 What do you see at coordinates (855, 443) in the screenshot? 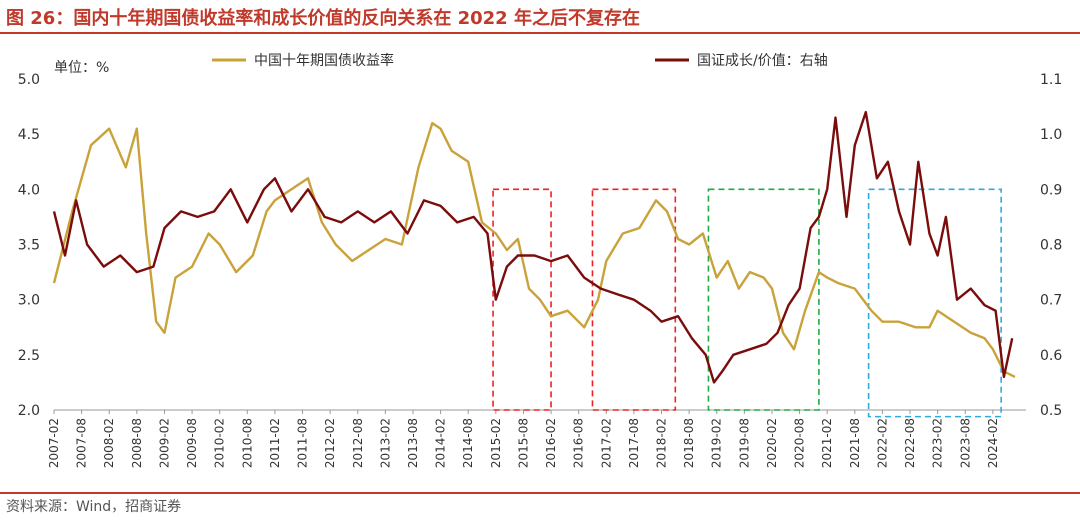
I see `x-tick-label: 2021-08` at bounding box center [855, 443].